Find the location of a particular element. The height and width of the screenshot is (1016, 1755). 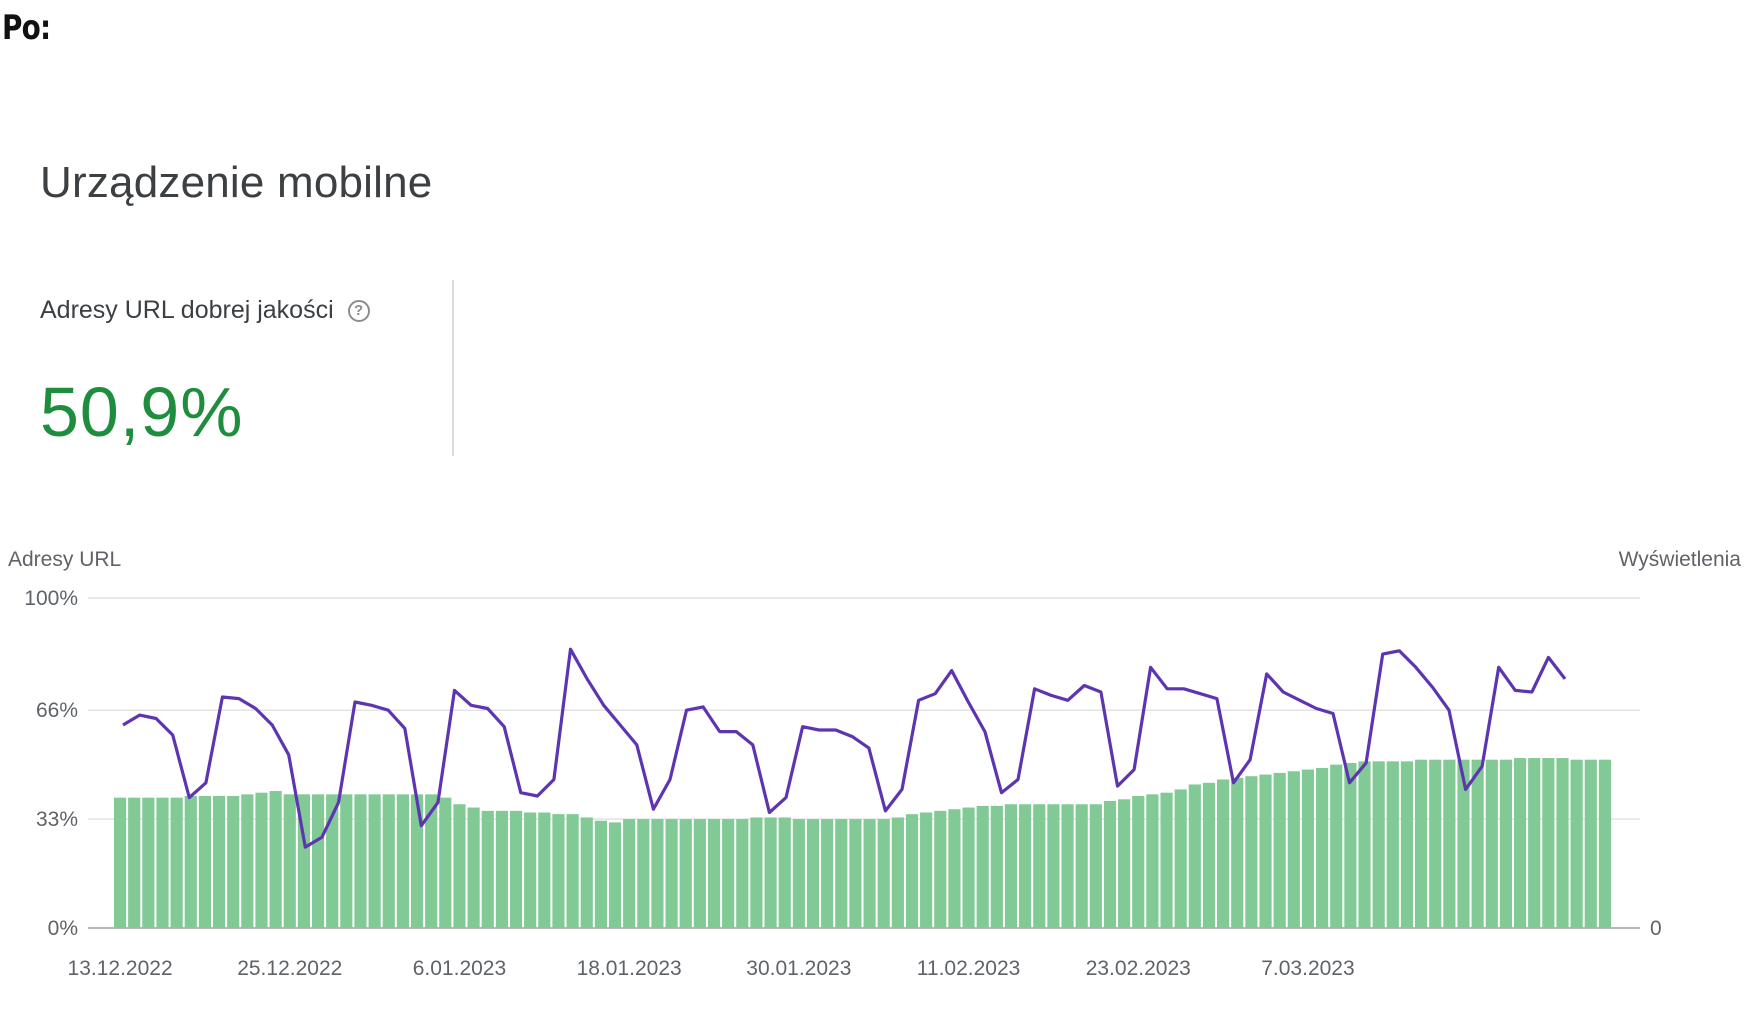

left-axis-title: Adresy URL is located at coordinates (65, 559).